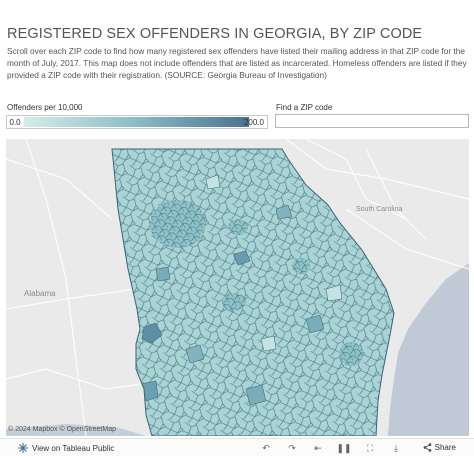  I want to click on view-on-tableau-label: View on Tableau Public, so click(73, 448).